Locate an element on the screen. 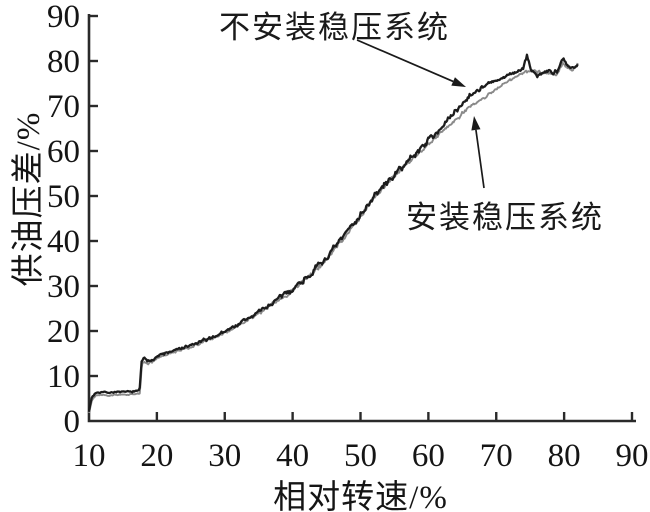 The width and height of the screenshot is (650, 512). y-tick-label: 40 is located at coordinates (63, 242).